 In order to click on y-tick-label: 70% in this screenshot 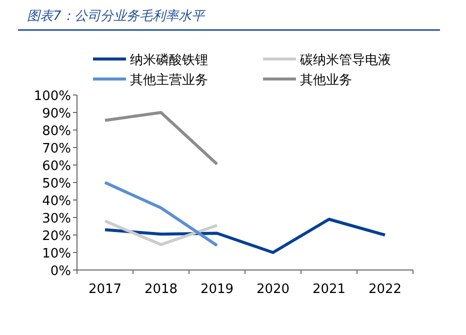, I will do `click(56, 149)`.